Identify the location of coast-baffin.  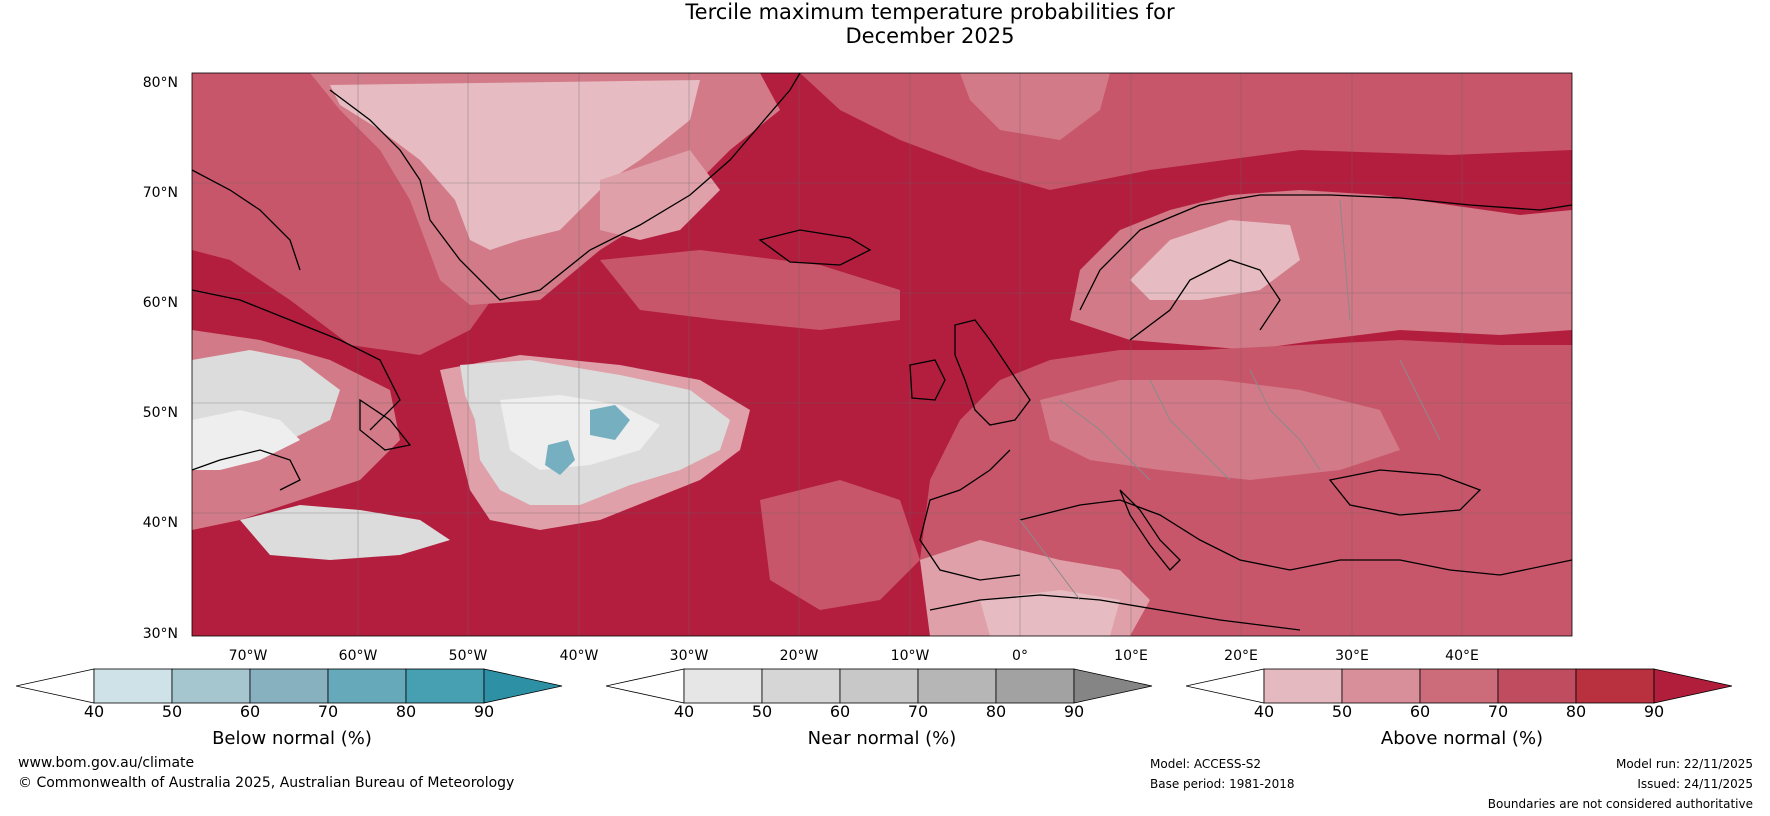
(246, 220).